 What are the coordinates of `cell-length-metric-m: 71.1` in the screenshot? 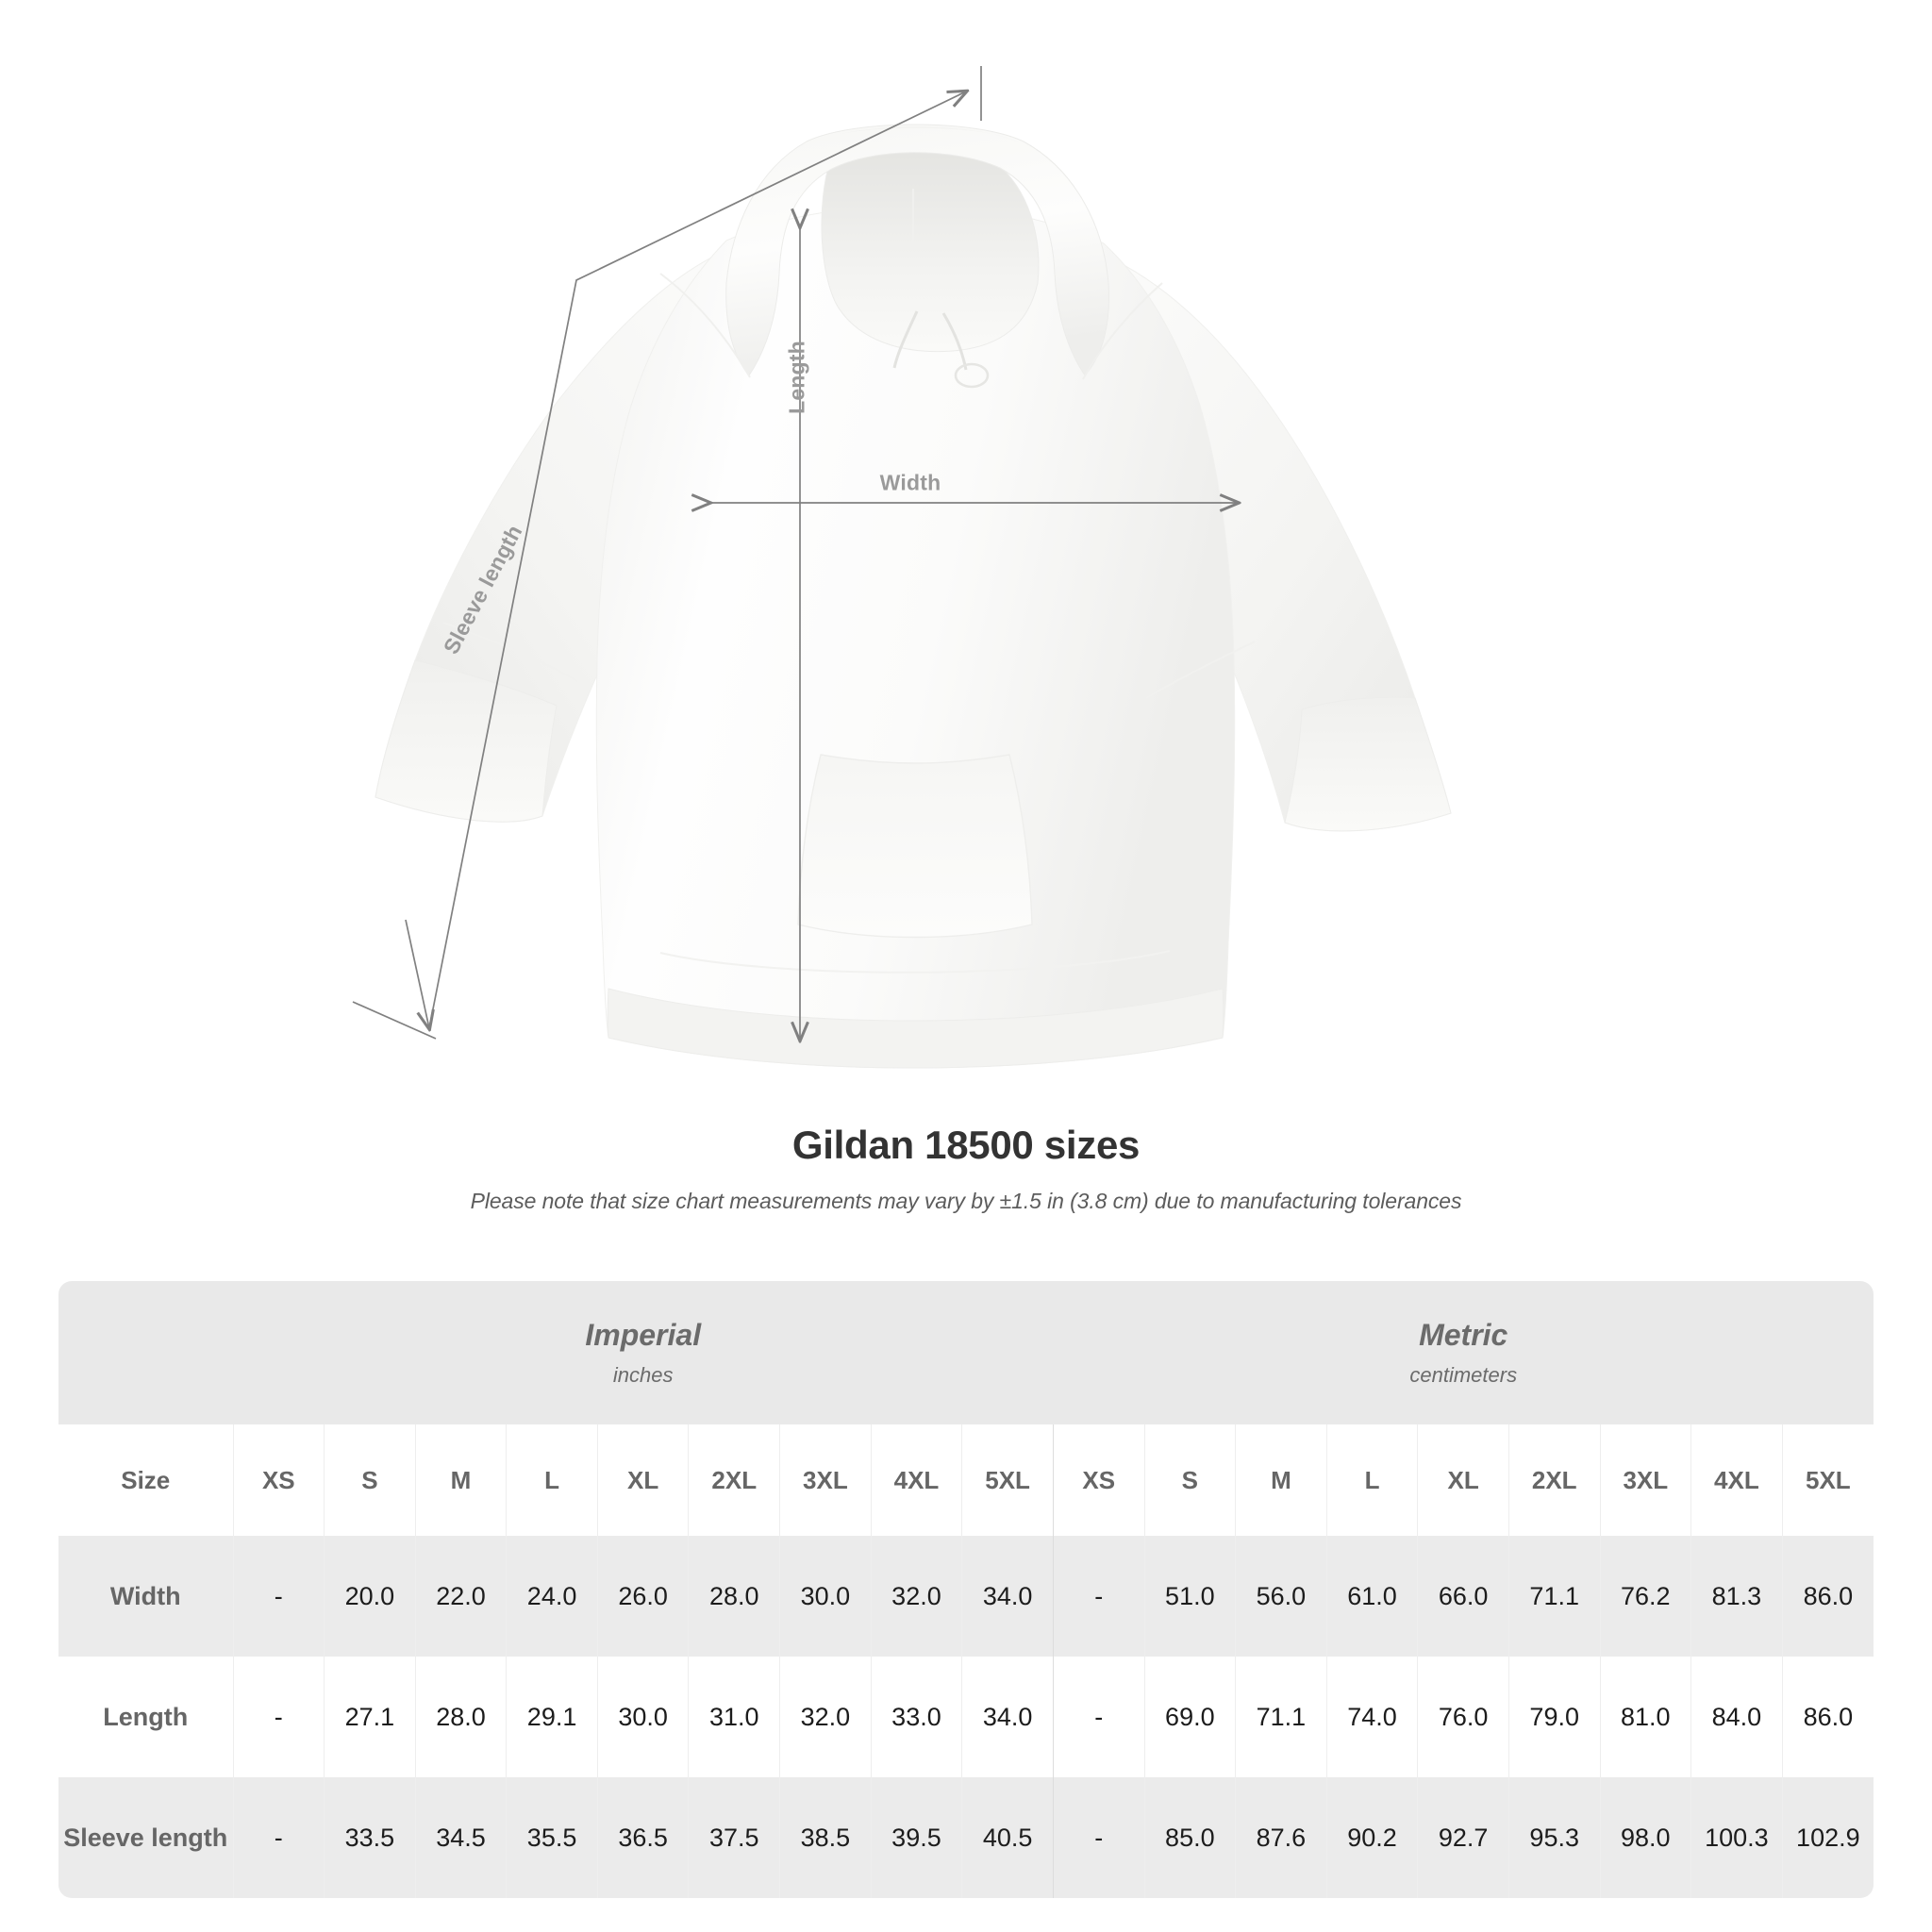 It's located at (1281, 1717).